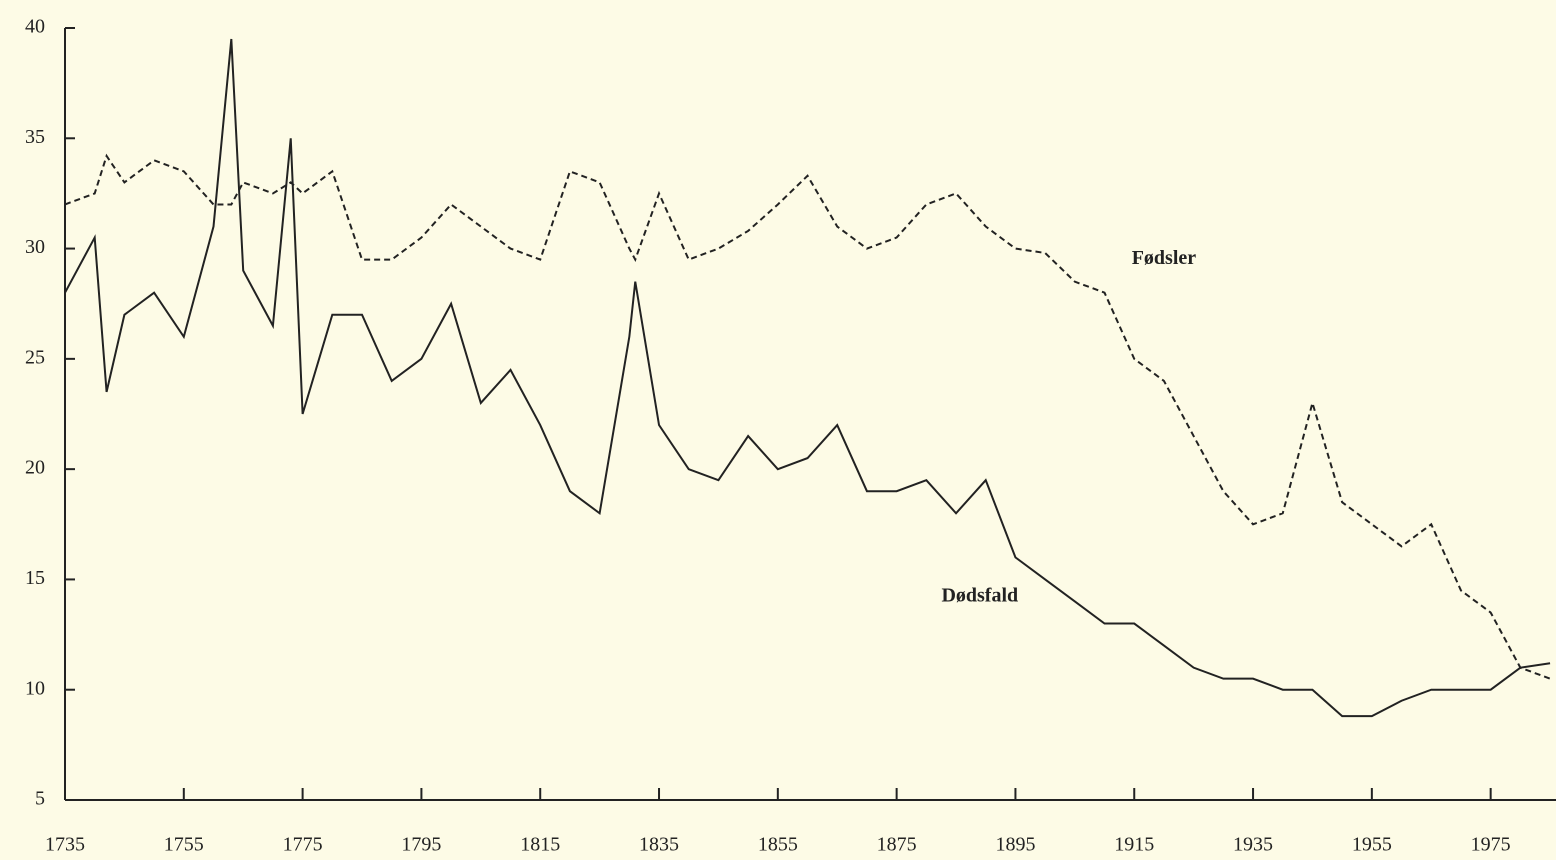 This screenshot has width=1556, height=860. I want to click on y-tick-label: 35, so click(35, 137).